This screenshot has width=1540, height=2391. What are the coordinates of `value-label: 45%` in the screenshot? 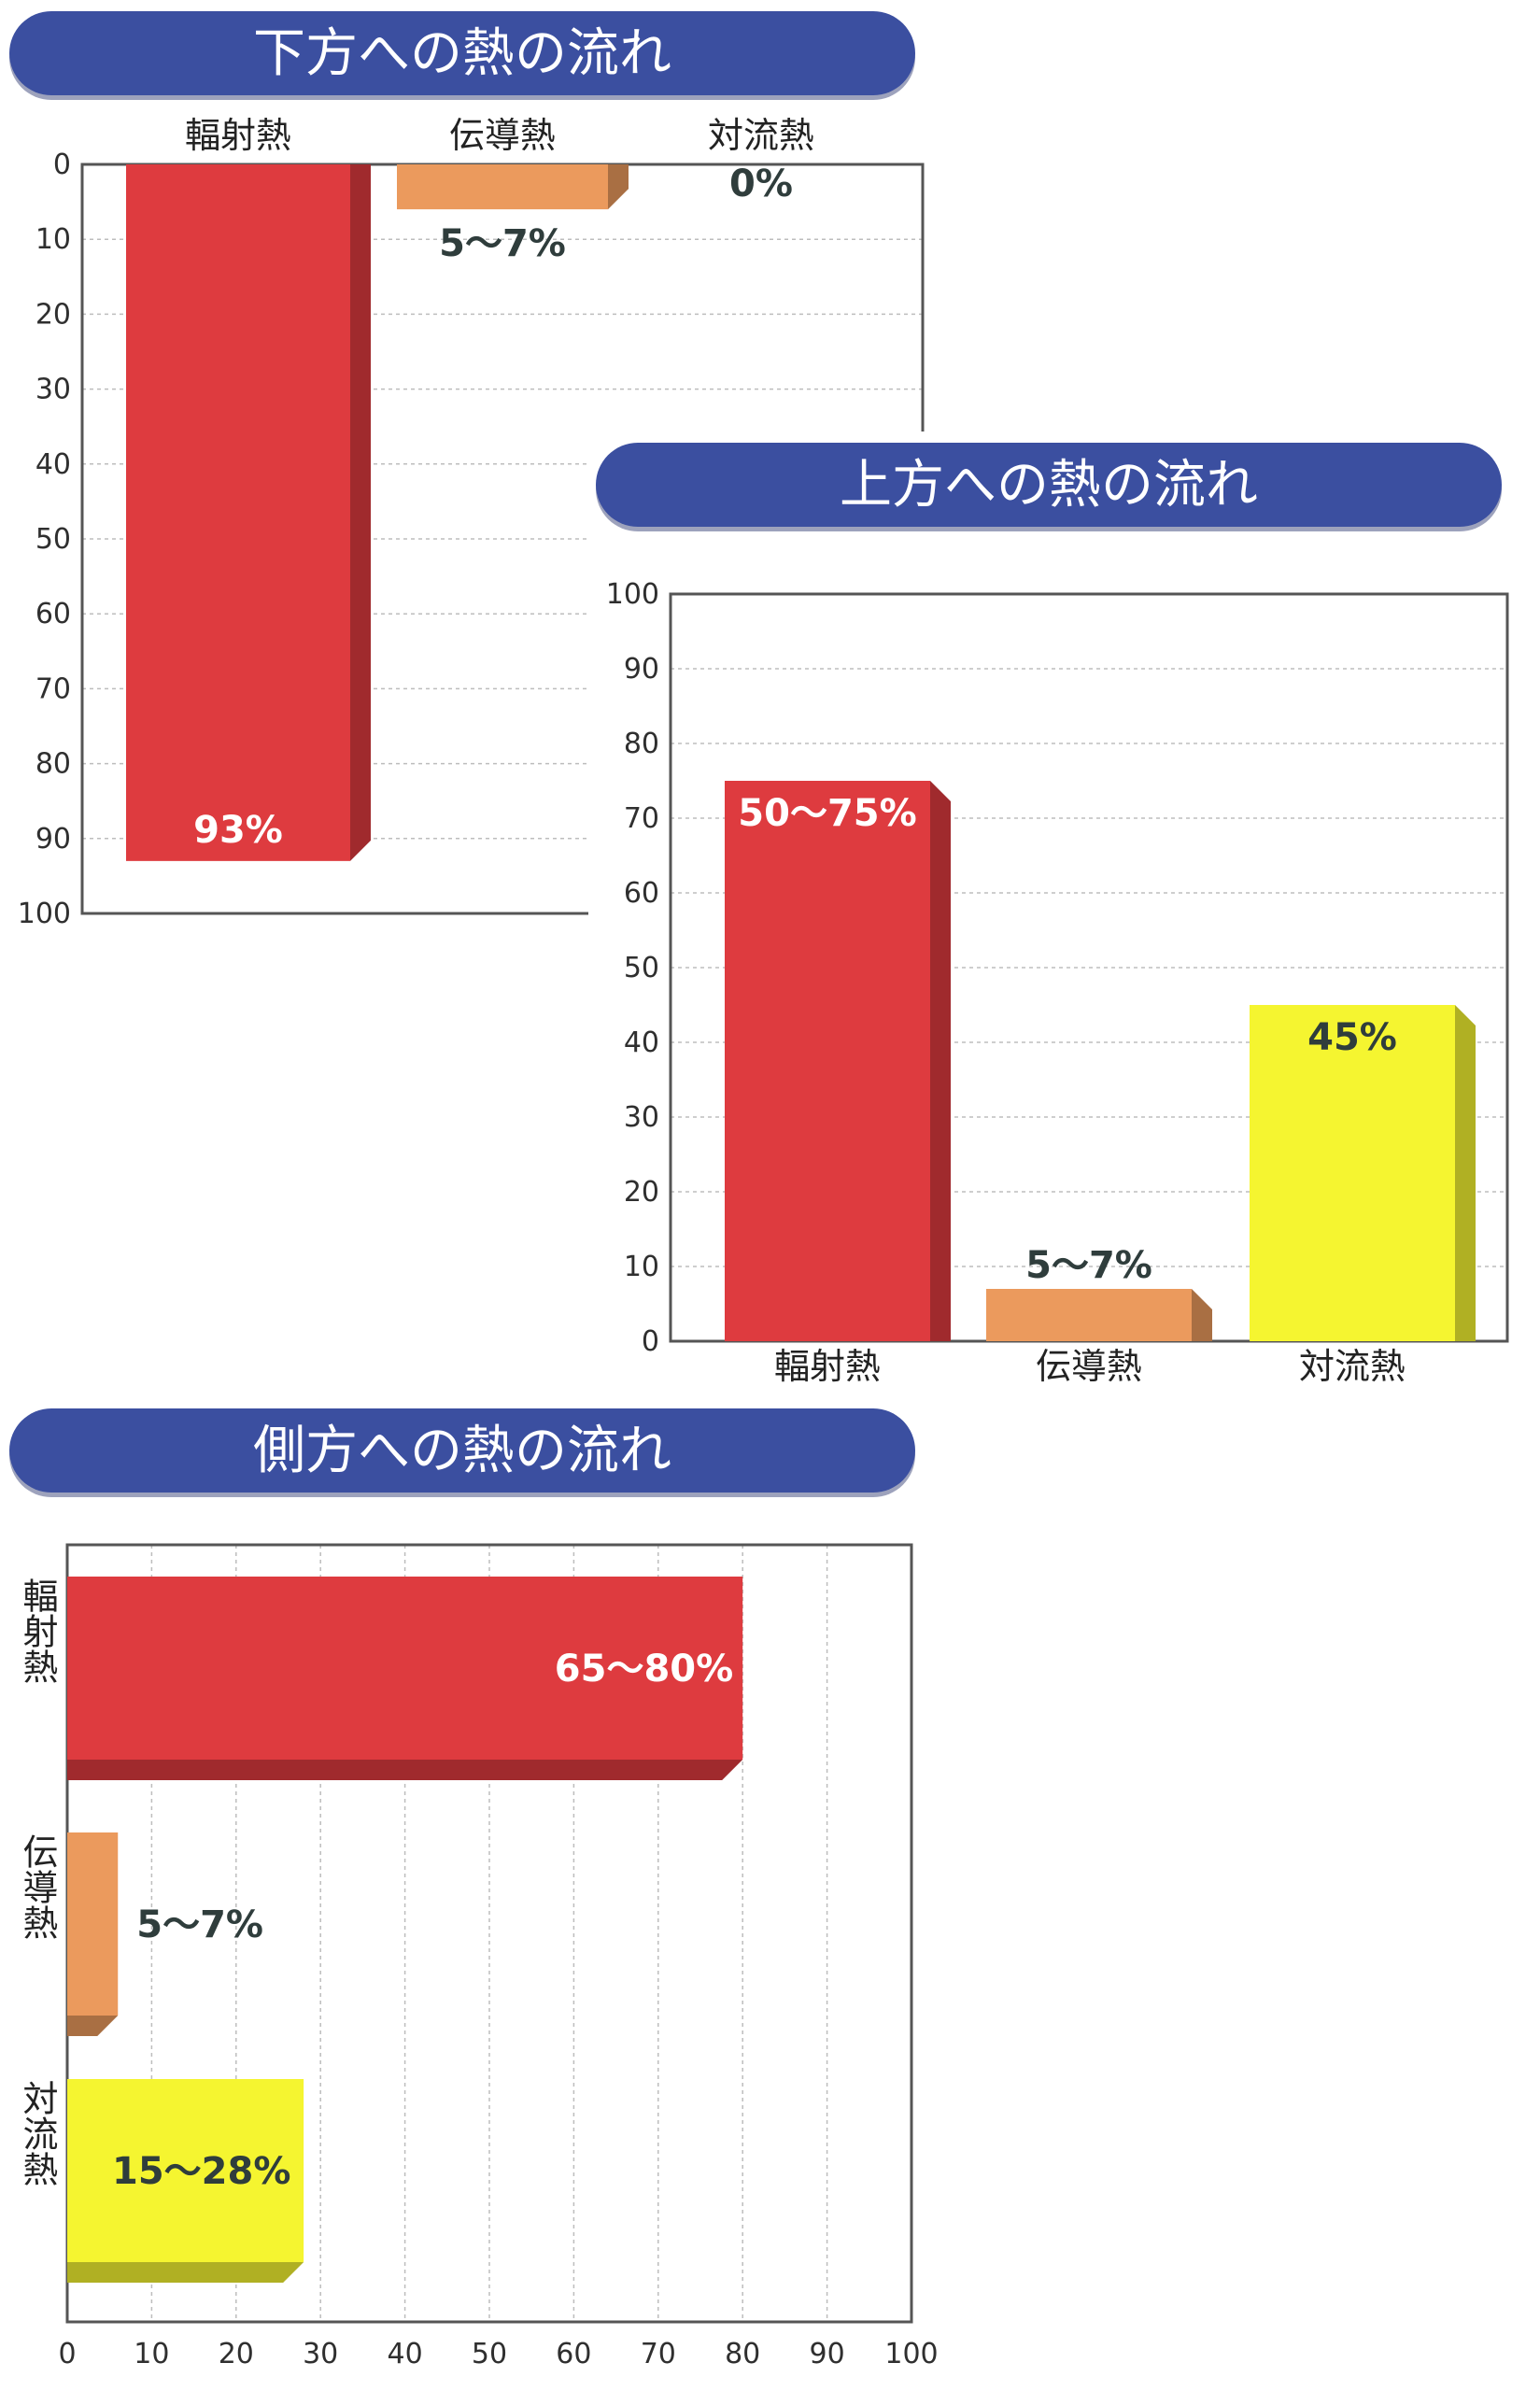 It's located at (1352, 1038).